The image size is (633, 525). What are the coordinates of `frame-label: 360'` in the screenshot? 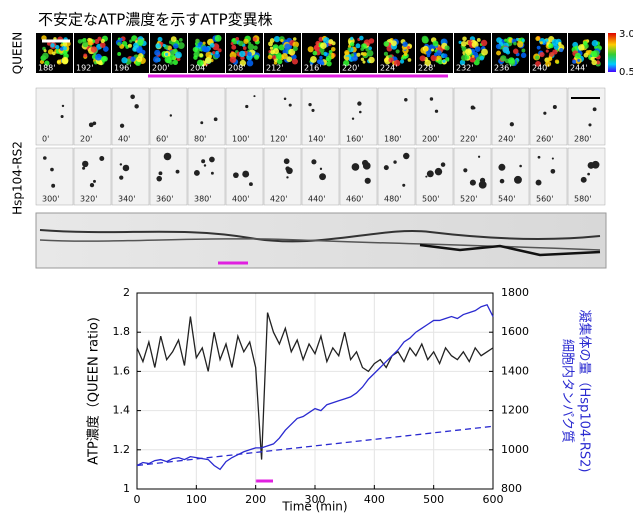 It's located at (164, 199).